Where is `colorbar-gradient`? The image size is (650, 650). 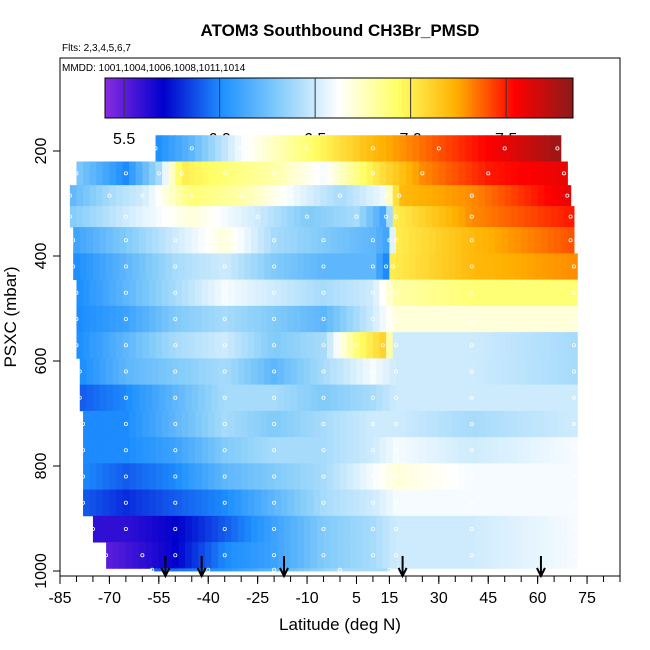
colorbar-gradient is located at coordinates (339, 98).